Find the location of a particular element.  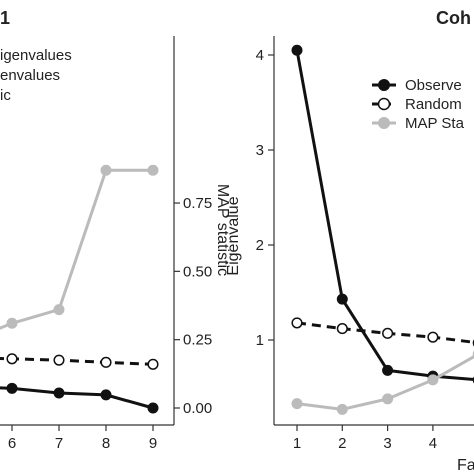

left-legend-label-2: envalues is located at coordinates (30, 75).